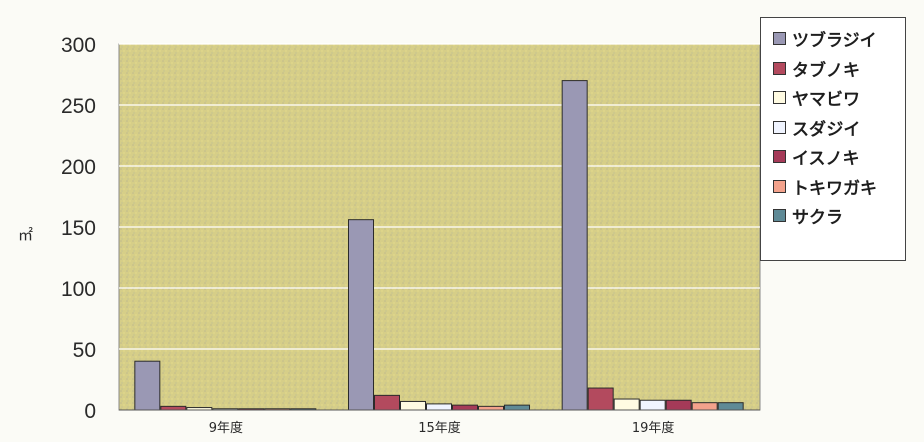 The width and height of the screenshot is (924, 442). I want to click on y-tick-label: 250, so click(78, 106).